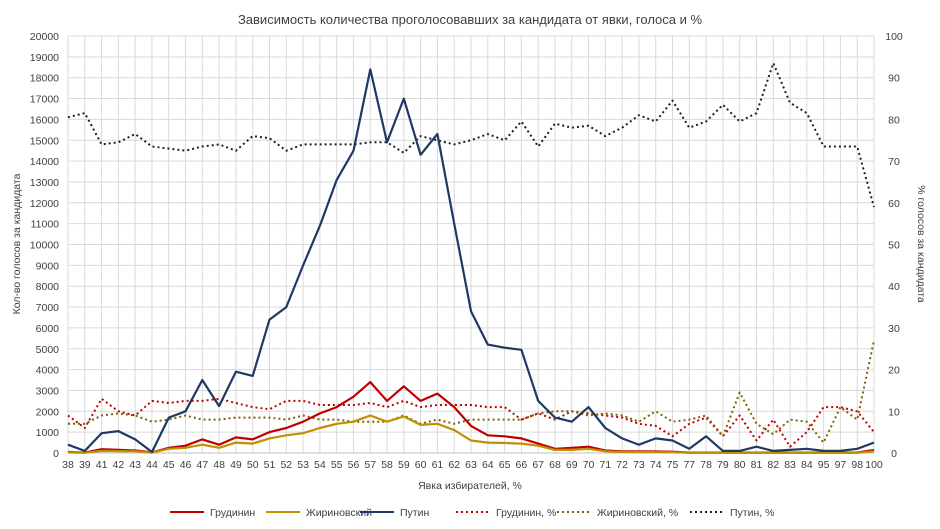 Image resolution: width=940 pixels, height=529 pixels. I want to click on x-tick-label: 73, so click(639, 465).